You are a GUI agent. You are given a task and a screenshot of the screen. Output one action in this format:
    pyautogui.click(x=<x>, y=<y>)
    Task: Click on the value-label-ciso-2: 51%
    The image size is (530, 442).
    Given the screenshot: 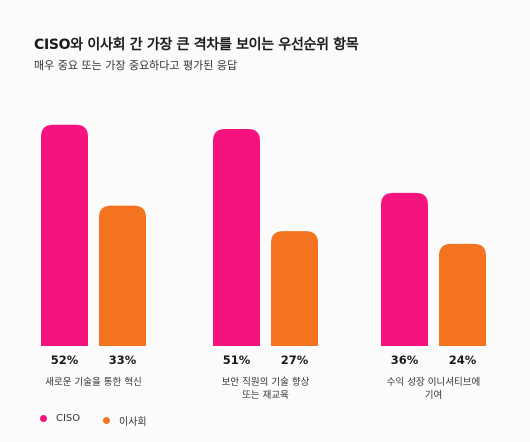 What is the action you would take?
    pyautogui.click(x=237, y=360)
    